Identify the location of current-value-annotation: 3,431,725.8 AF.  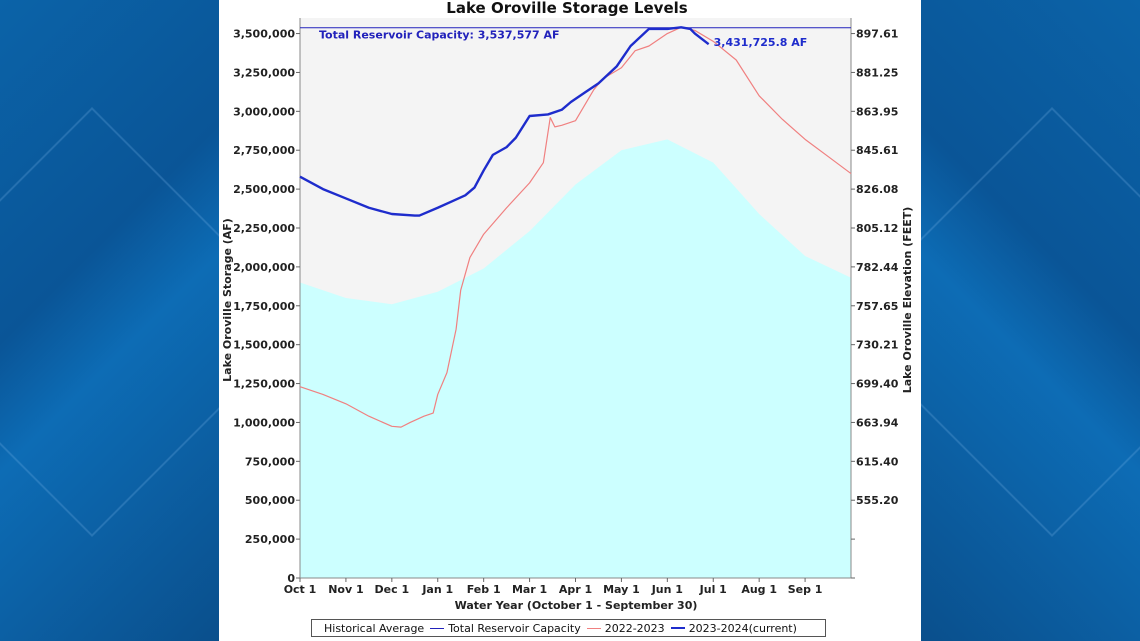
(761, 42).